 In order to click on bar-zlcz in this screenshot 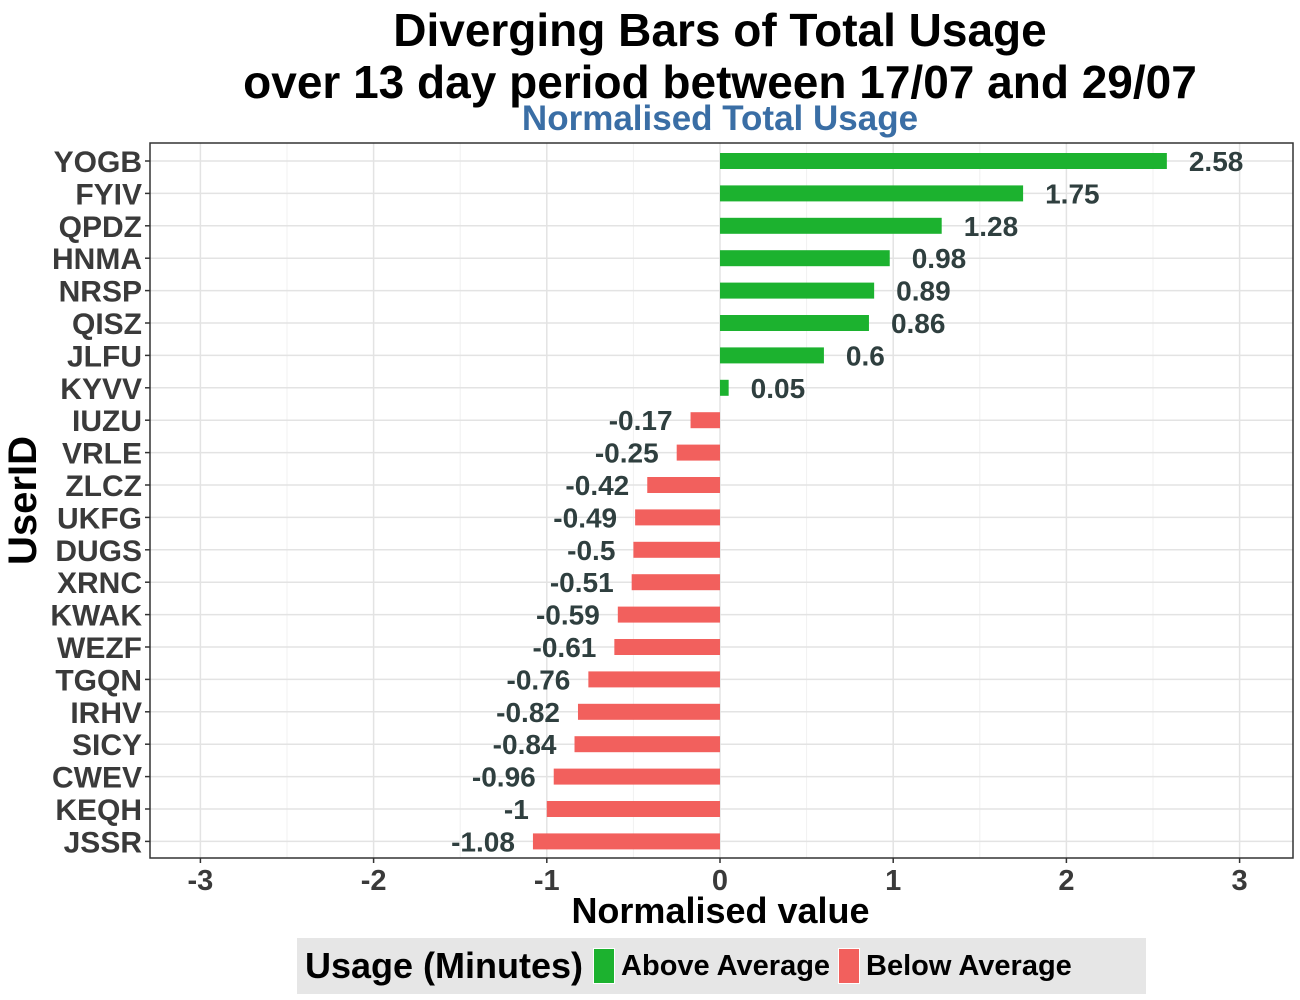, I will do `click(683, 485)`.